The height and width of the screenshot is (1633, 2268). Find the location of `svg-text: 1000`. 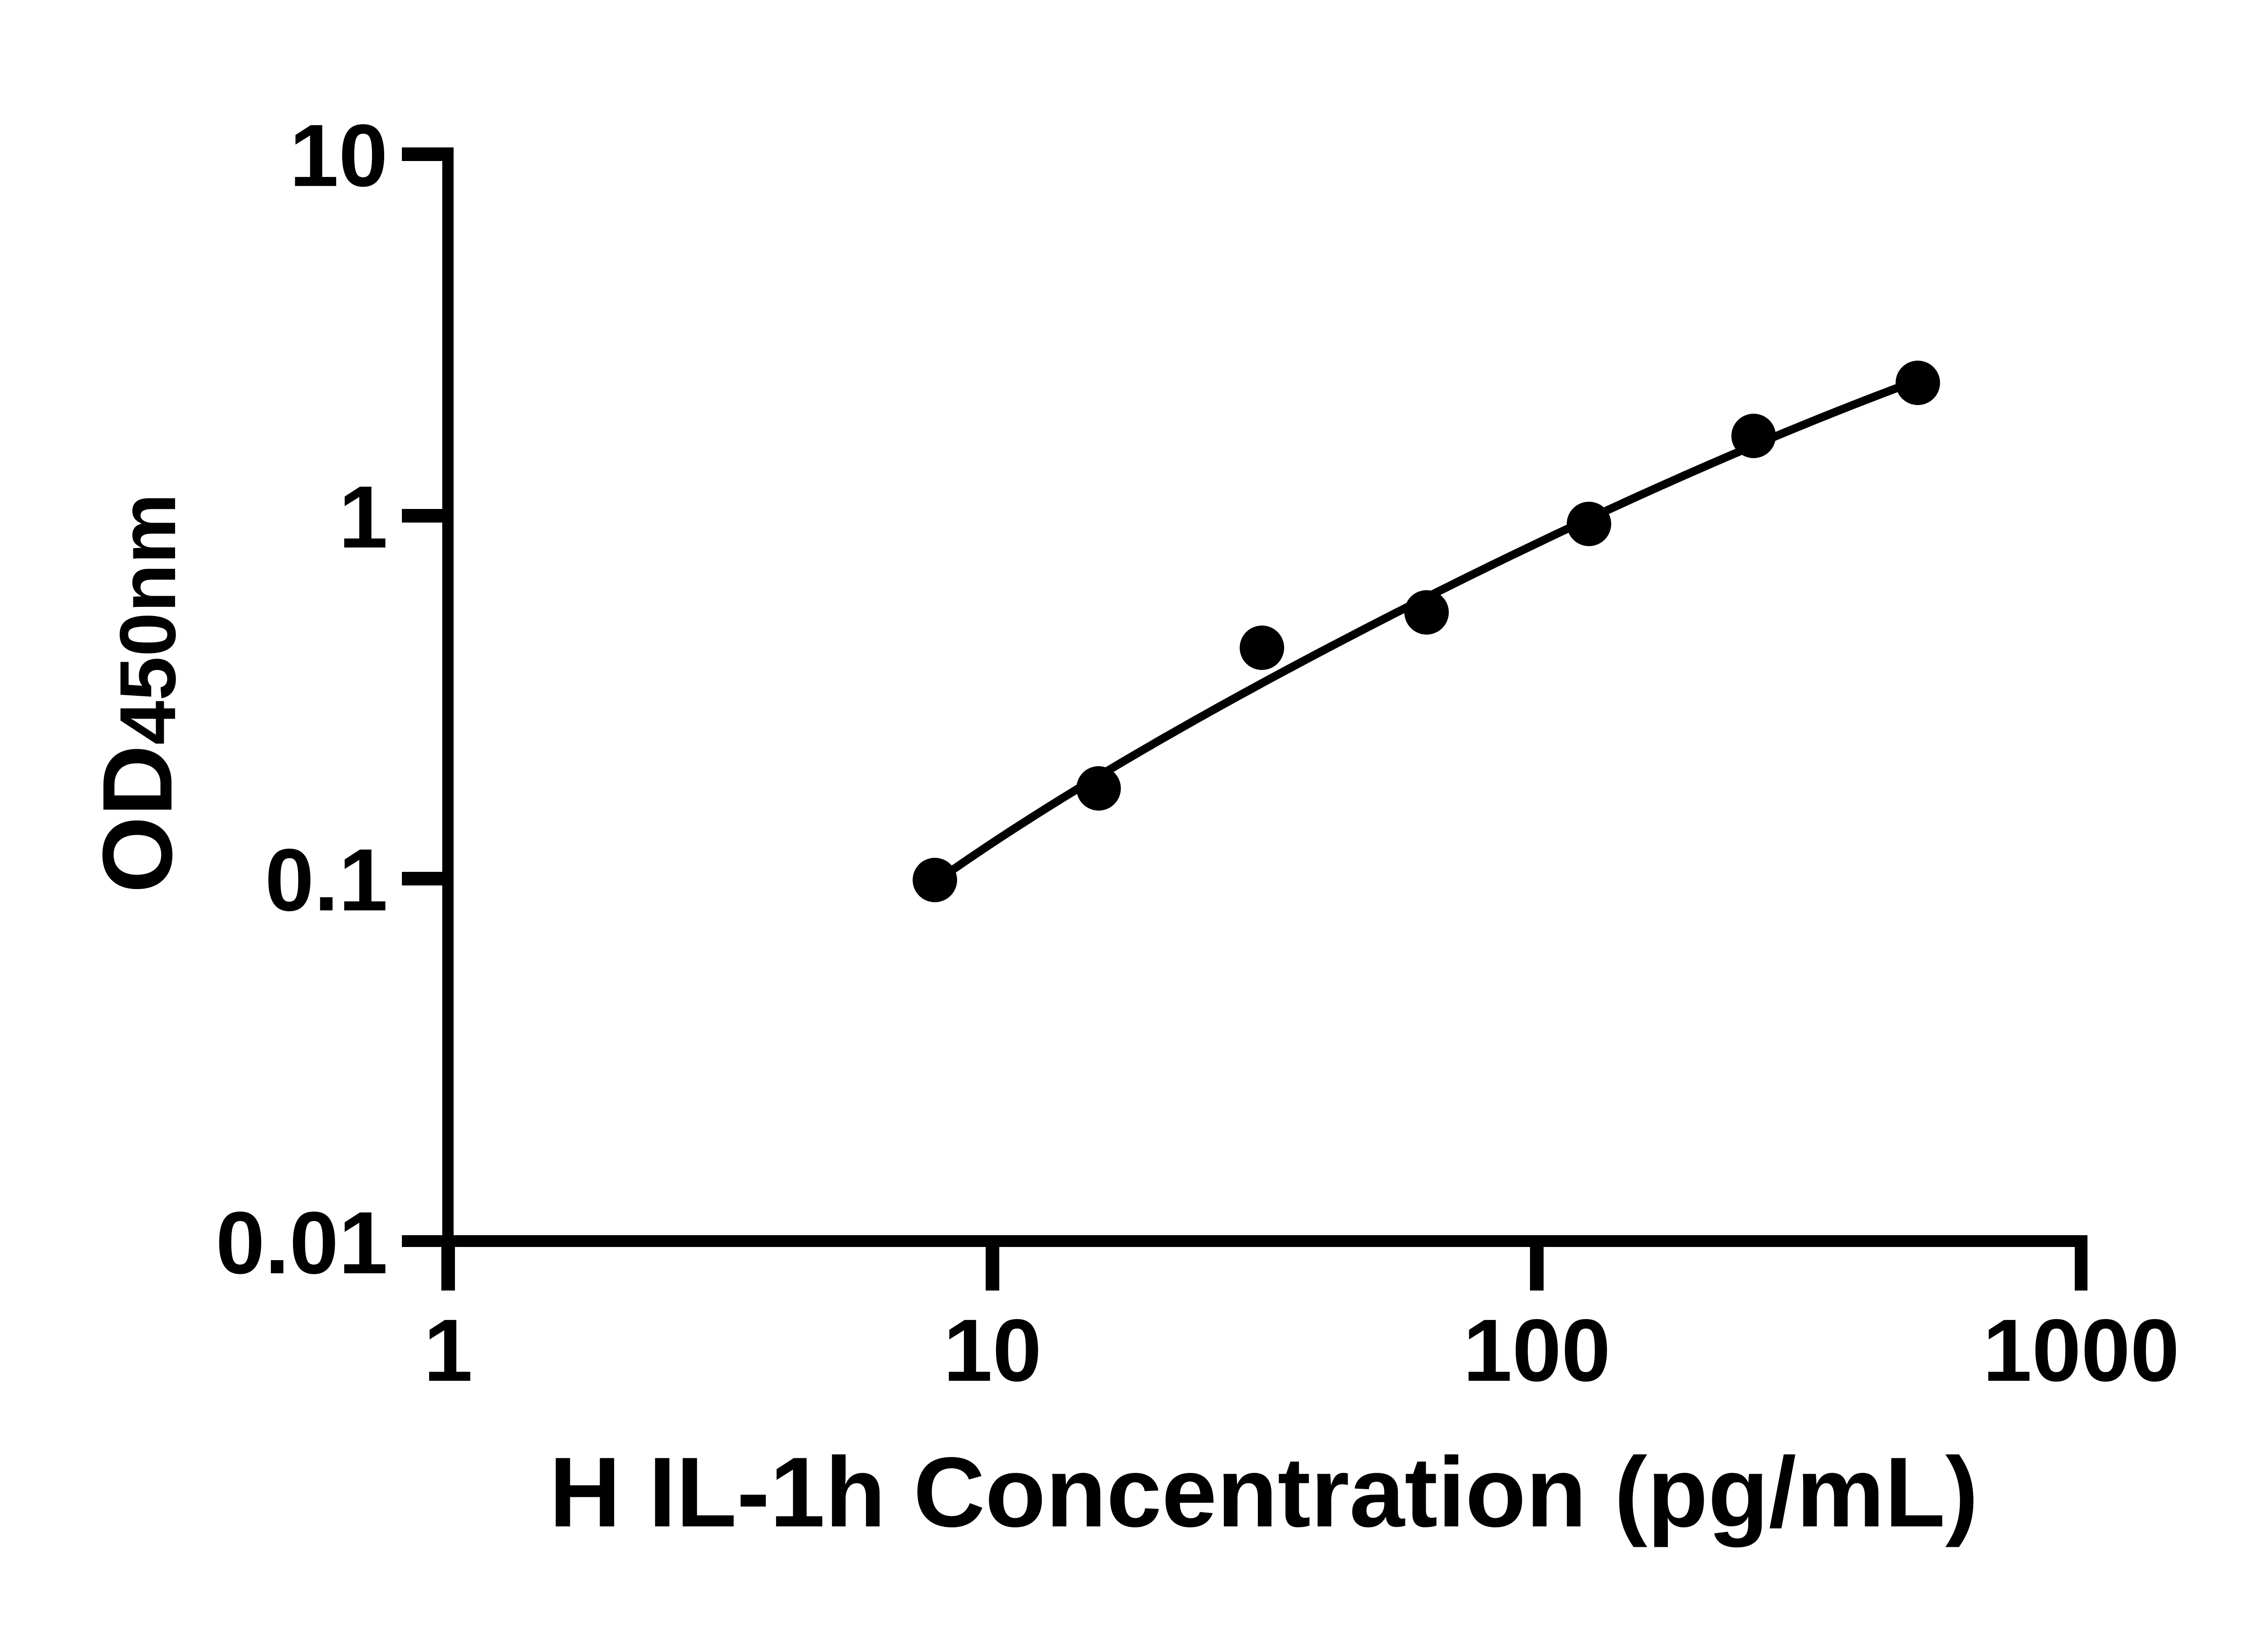

svg-text: 1000 is located at coordinates (2081, 1350).